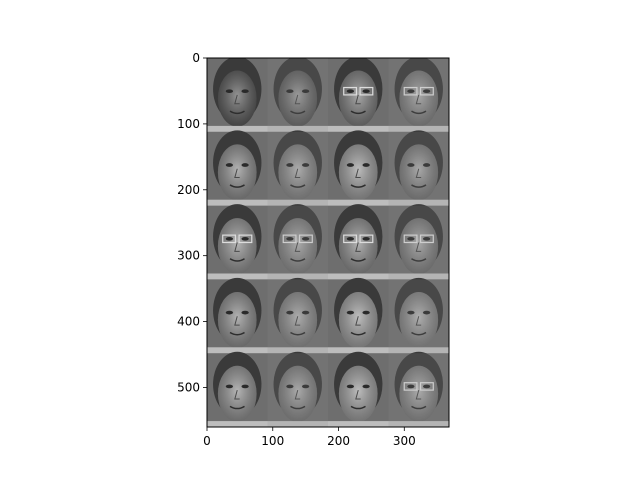 This screenshot has height=480, width=640. I want to click on face-tile-r1-c3, so click(419, 167).